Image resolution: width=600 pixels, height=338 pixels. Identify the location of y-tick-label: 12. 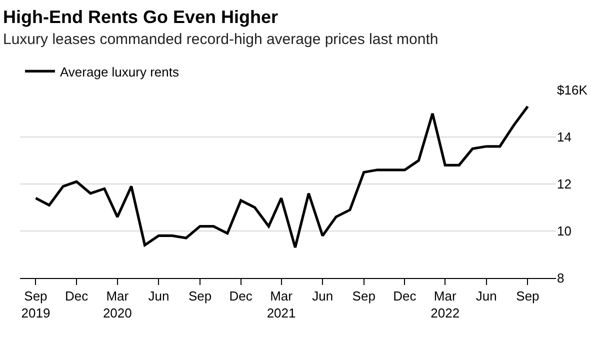
(564, 184).